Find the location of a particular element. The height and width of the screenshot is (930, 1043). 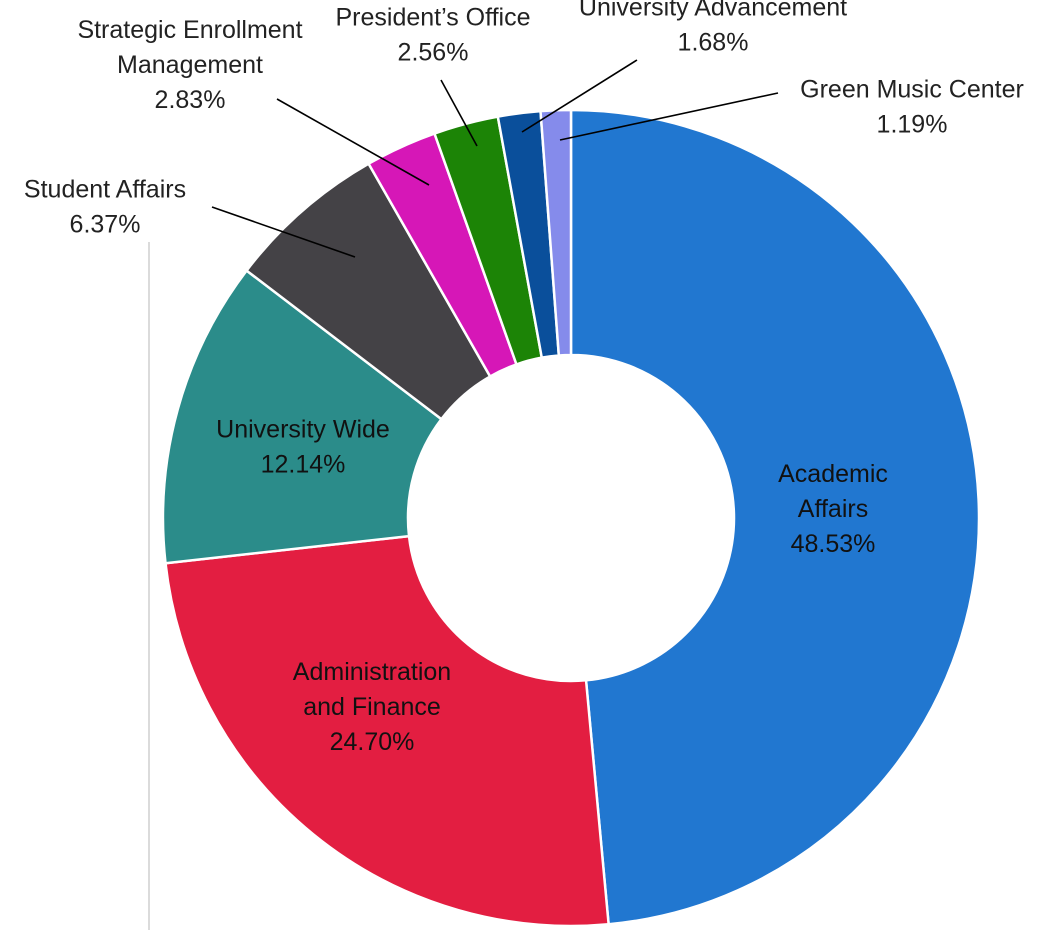

slice-value-label: 6.37% is located at coordinates (105, 225).